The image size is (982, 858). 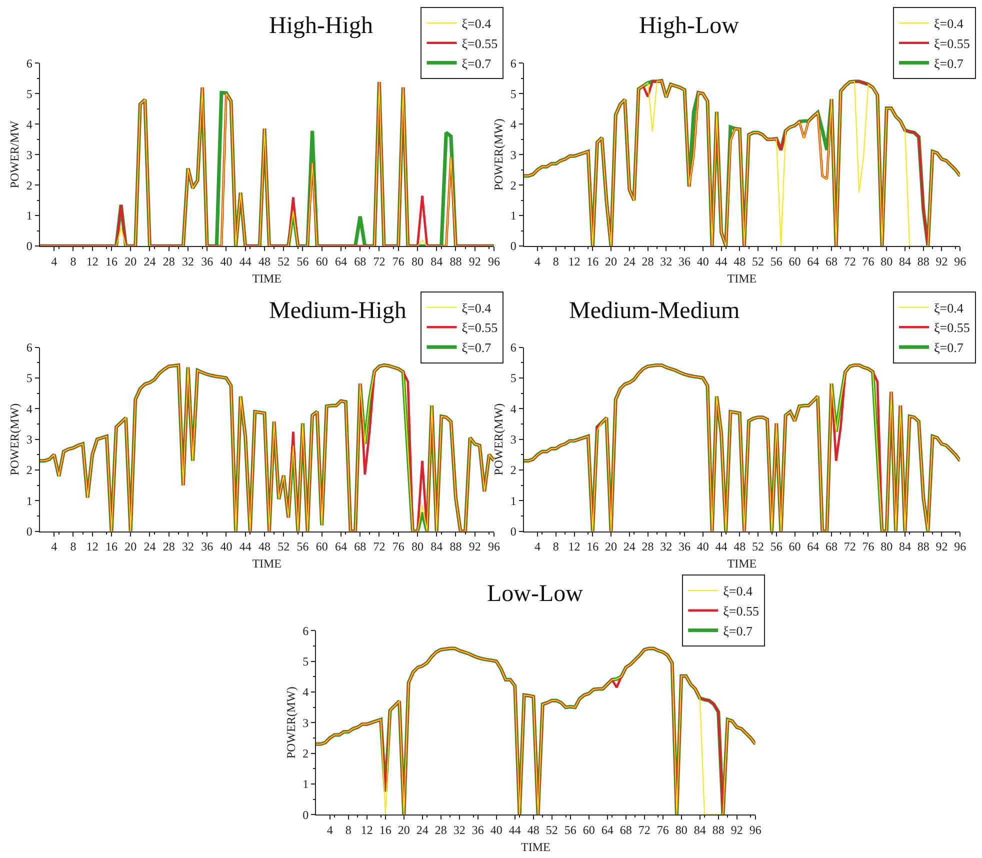 What do you see at coordinates (337, 311) in the screenshot?
I see `chart-title: Medium-High` at bounding box center [337, 311].